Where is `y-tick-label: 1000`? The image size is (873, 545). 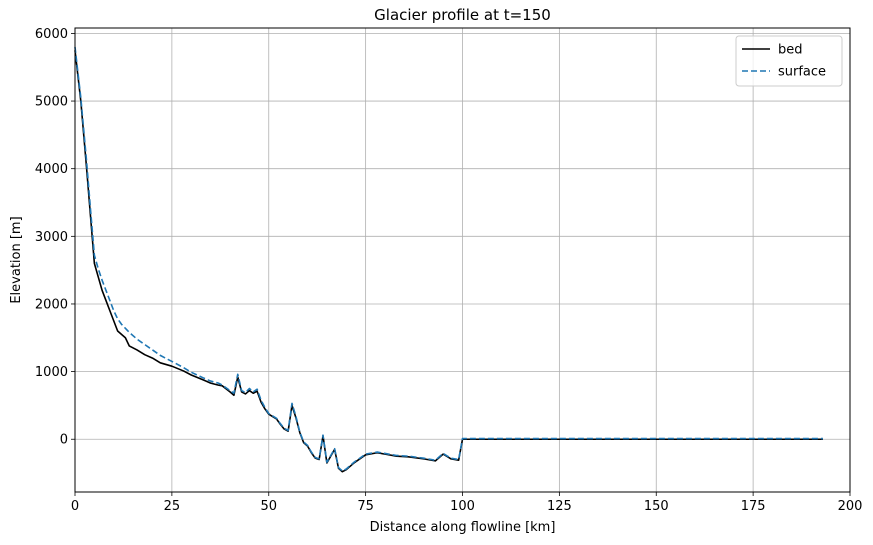
y-tick-label: 1000 is located at coordinates (51, 372).